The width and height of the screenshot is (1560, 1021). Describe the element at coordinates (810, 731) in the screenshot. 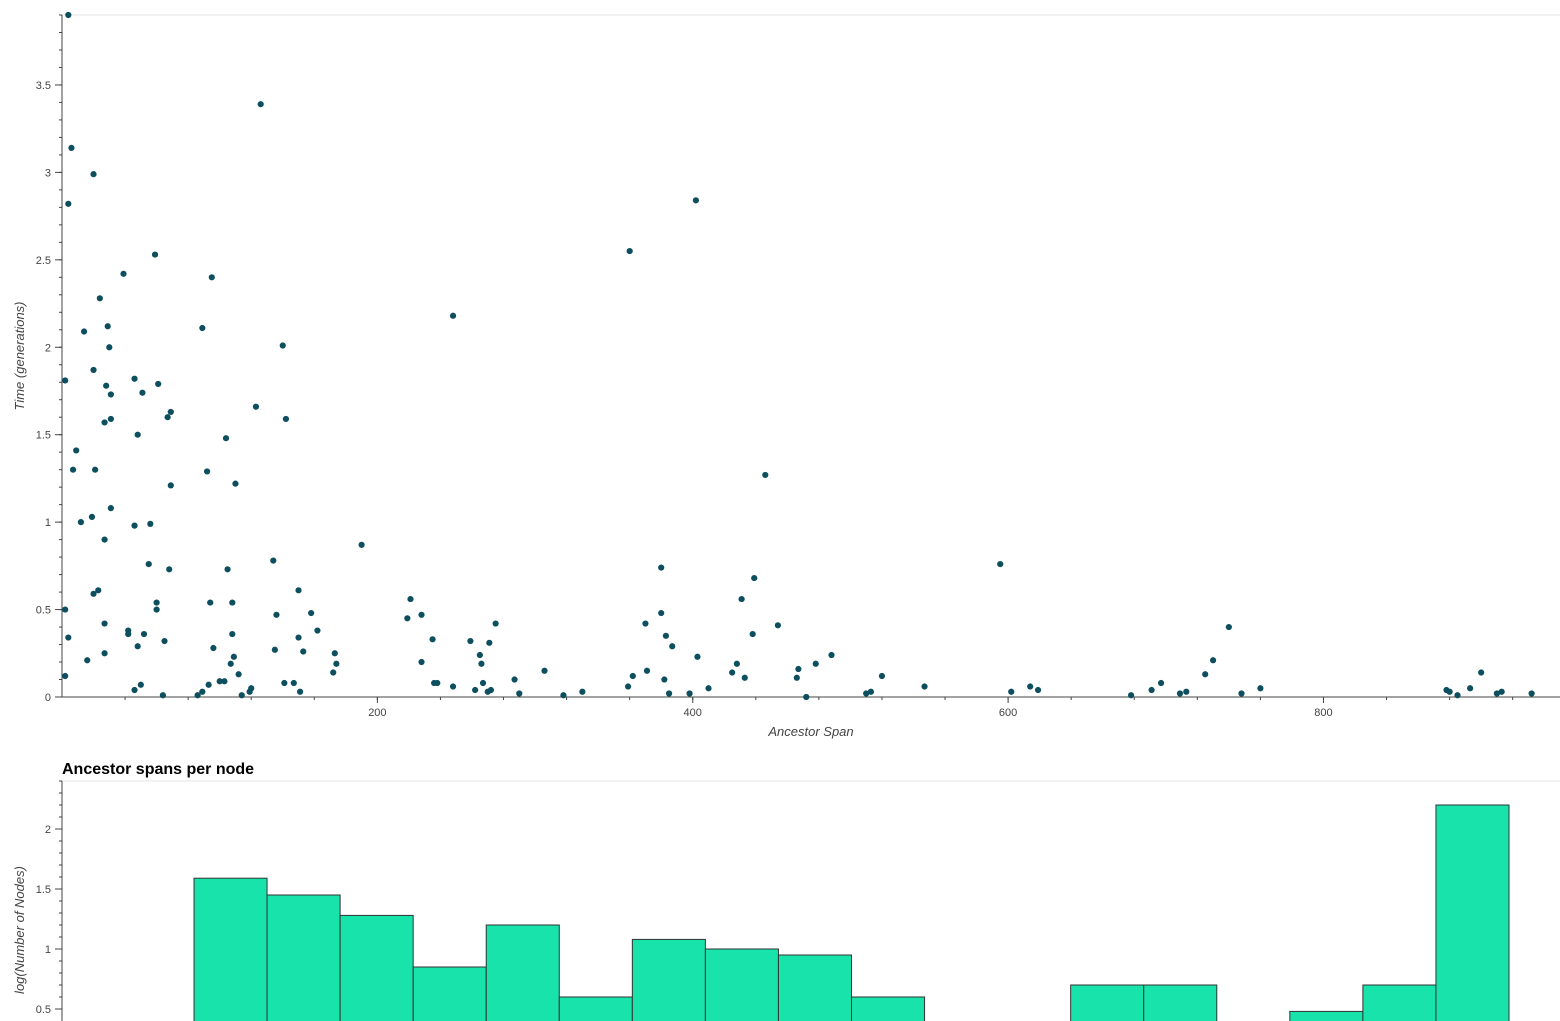

I see `x-axis-label: Ancestor Span` at that location.